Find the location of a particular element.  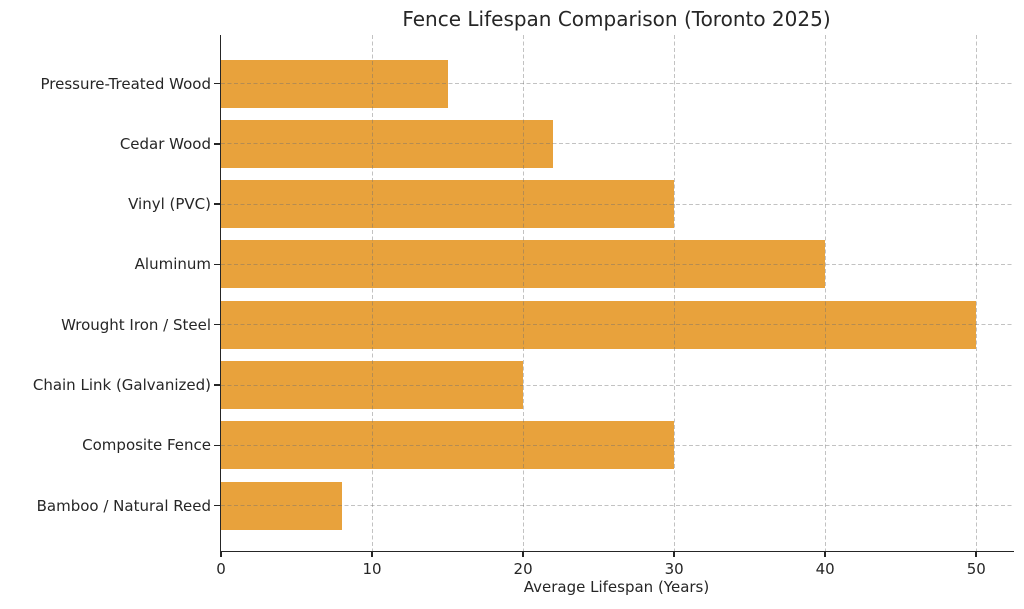

y-tick-label: Pressure-Treated Wood is located at coordinates (125, 83).